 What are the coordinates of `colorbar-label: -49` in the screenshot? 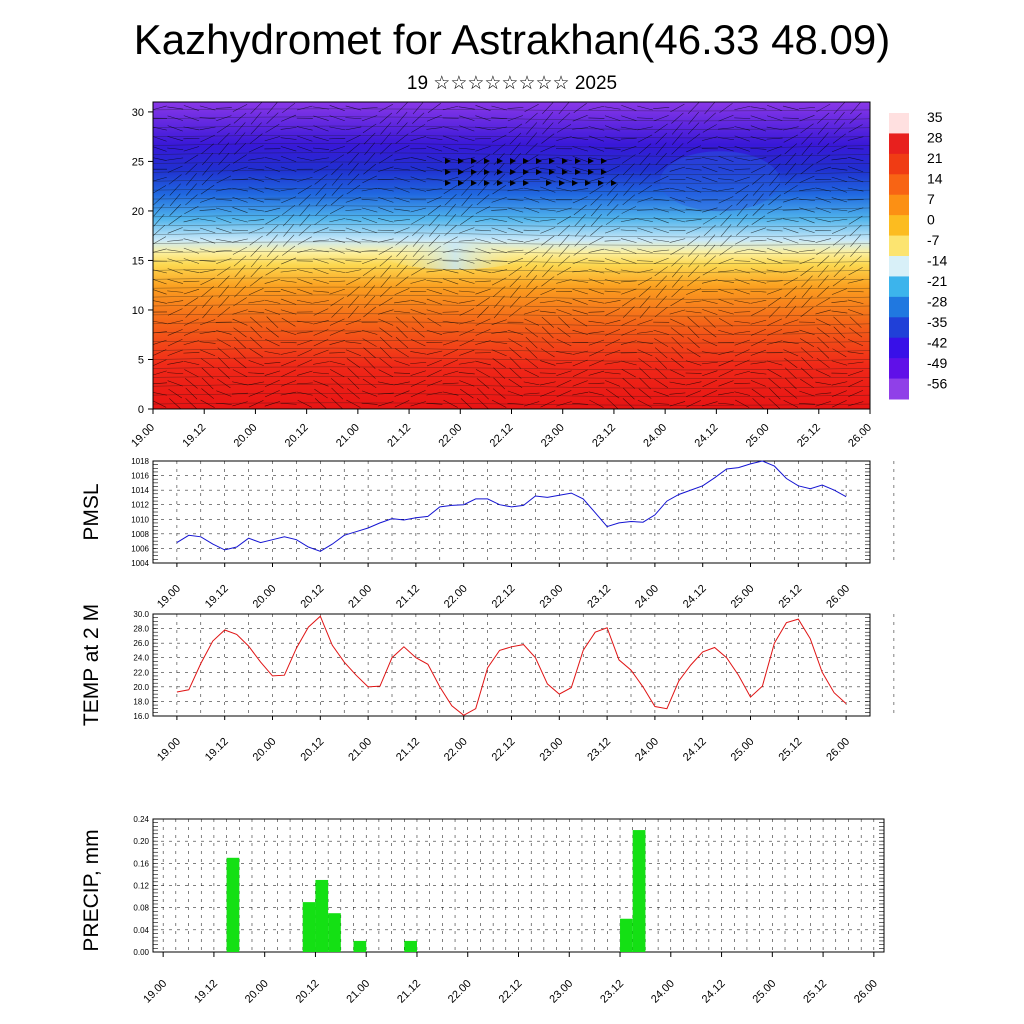 It's located at (937, 363).